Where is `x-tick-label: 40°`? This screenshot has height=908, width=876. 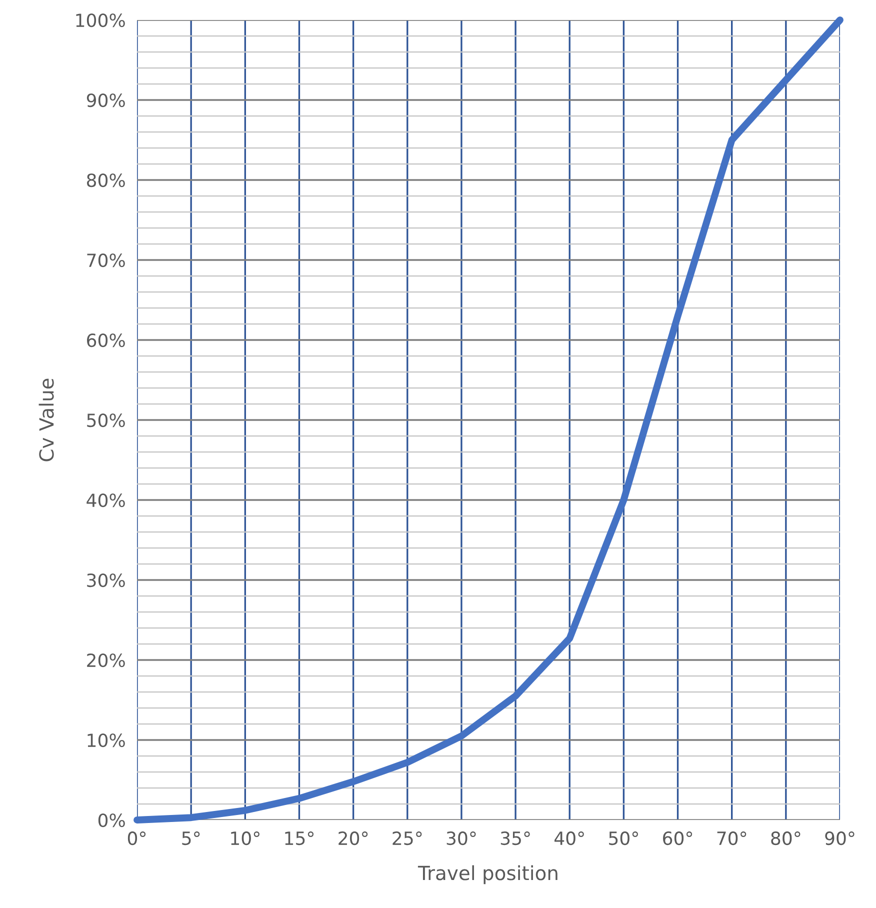 x-tick-label: 40° is located at coordinates (569, 838).